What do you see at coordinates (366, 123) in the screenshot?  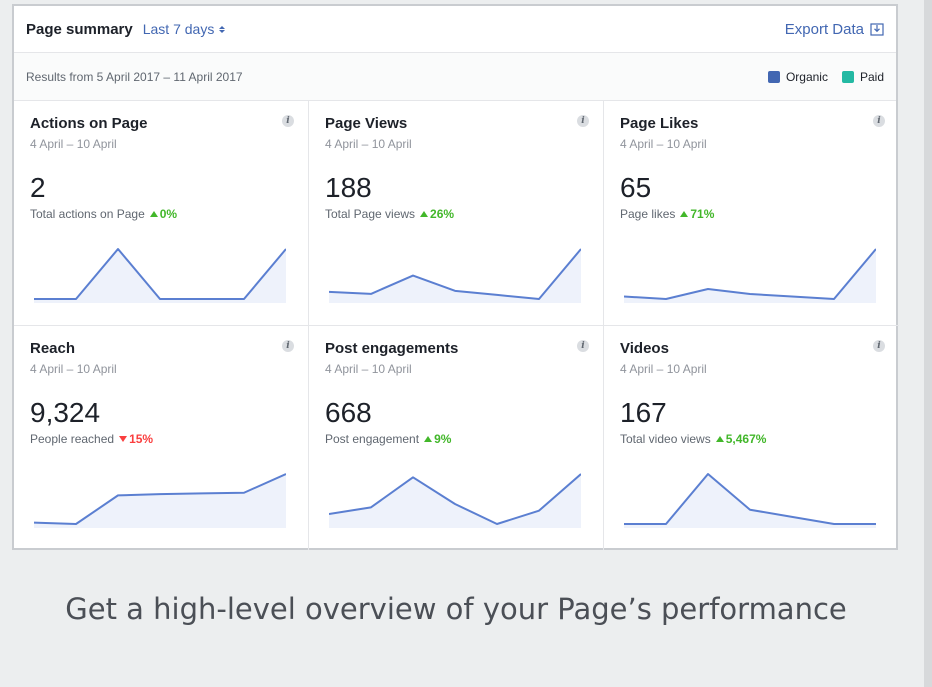 I see `card-title: Page Views` at bounding box center [366, 123].